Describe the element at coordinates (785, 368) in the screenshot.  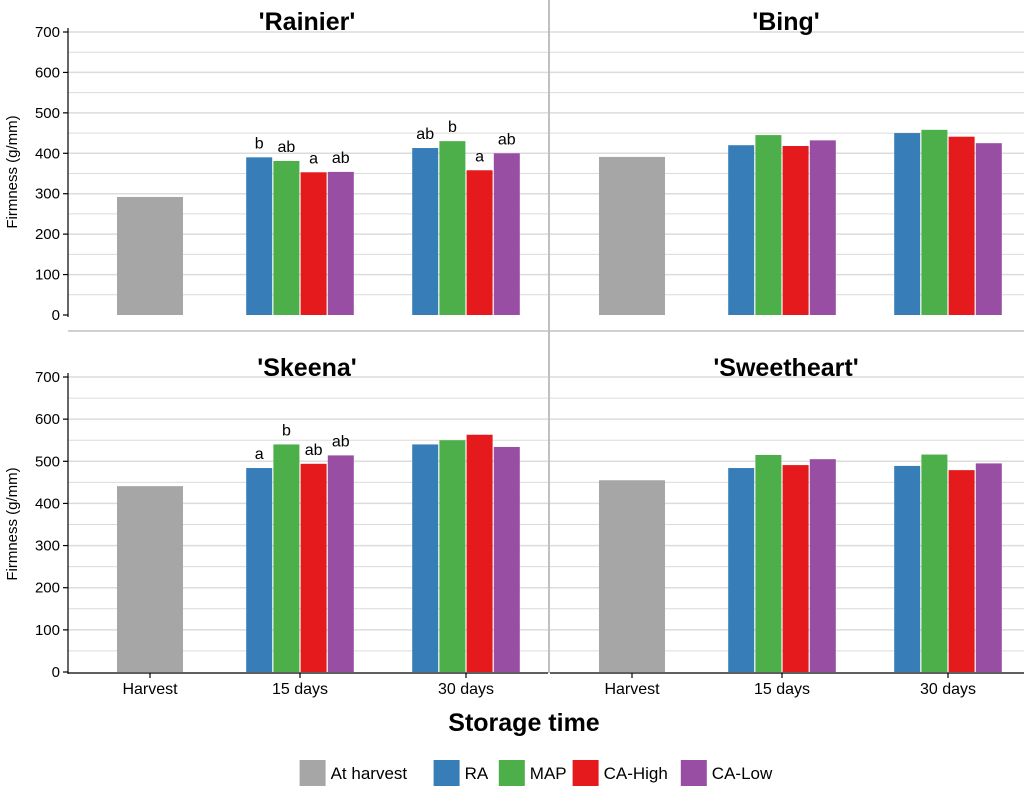
I see `panel-title: 'Sweetheart'` at that location.